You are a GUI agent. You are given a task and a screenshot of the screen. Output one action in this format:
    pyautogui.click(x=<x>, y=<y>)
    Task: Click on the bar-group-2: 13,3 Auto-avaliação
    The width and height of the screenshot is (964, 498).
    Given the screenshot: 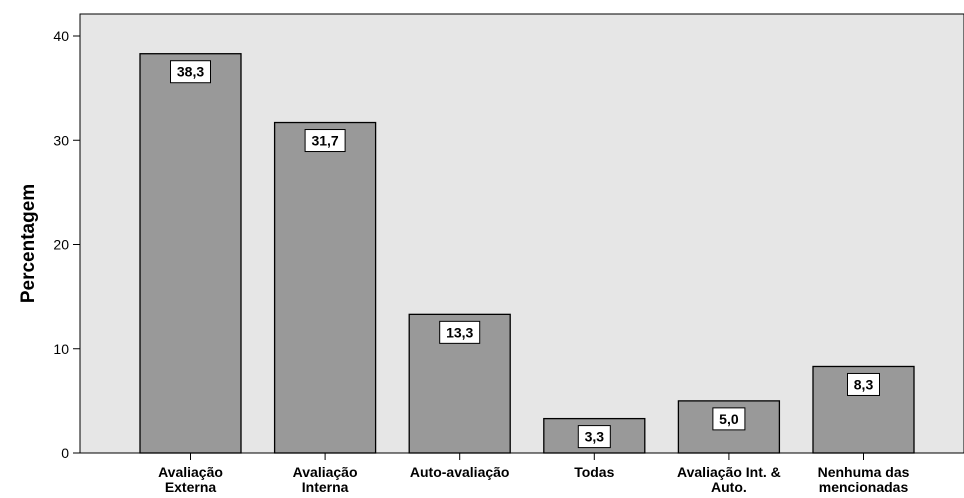 What is the action you would take?
    pyautogui.click(x=459, y=396)
    